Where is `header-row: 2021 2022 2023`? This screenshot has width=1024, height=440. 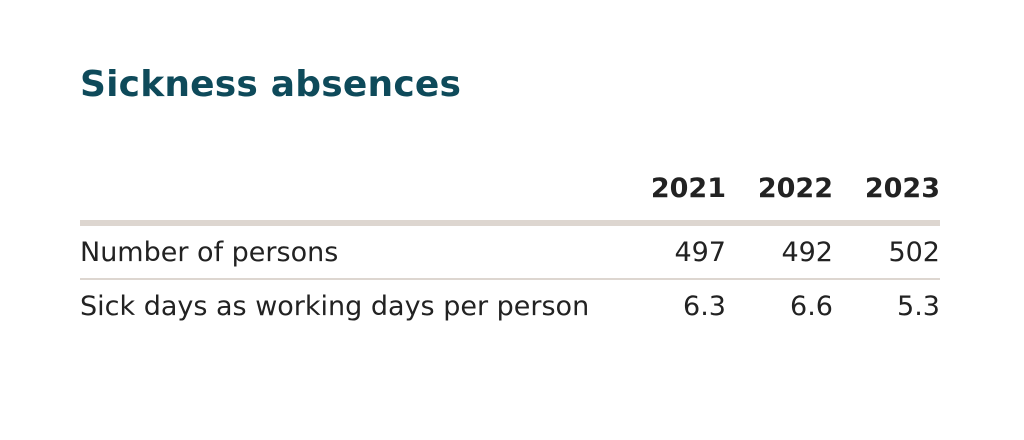
header-row: 2021 2022 2023 is located at coordinates (510, 197).